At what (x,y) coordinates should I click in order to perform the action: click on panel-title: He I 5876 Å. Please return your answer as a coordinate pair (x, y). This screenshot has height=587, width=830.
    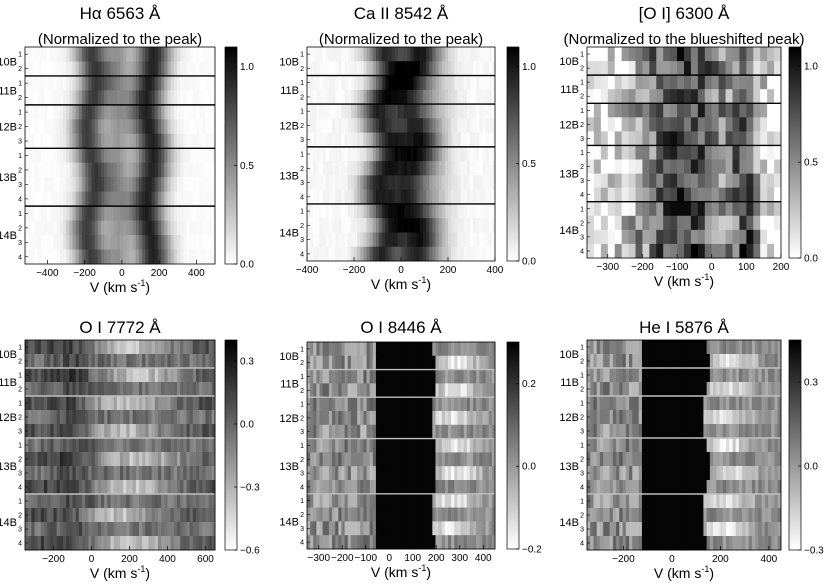
    Looking at the image, I should click on (684, 327).